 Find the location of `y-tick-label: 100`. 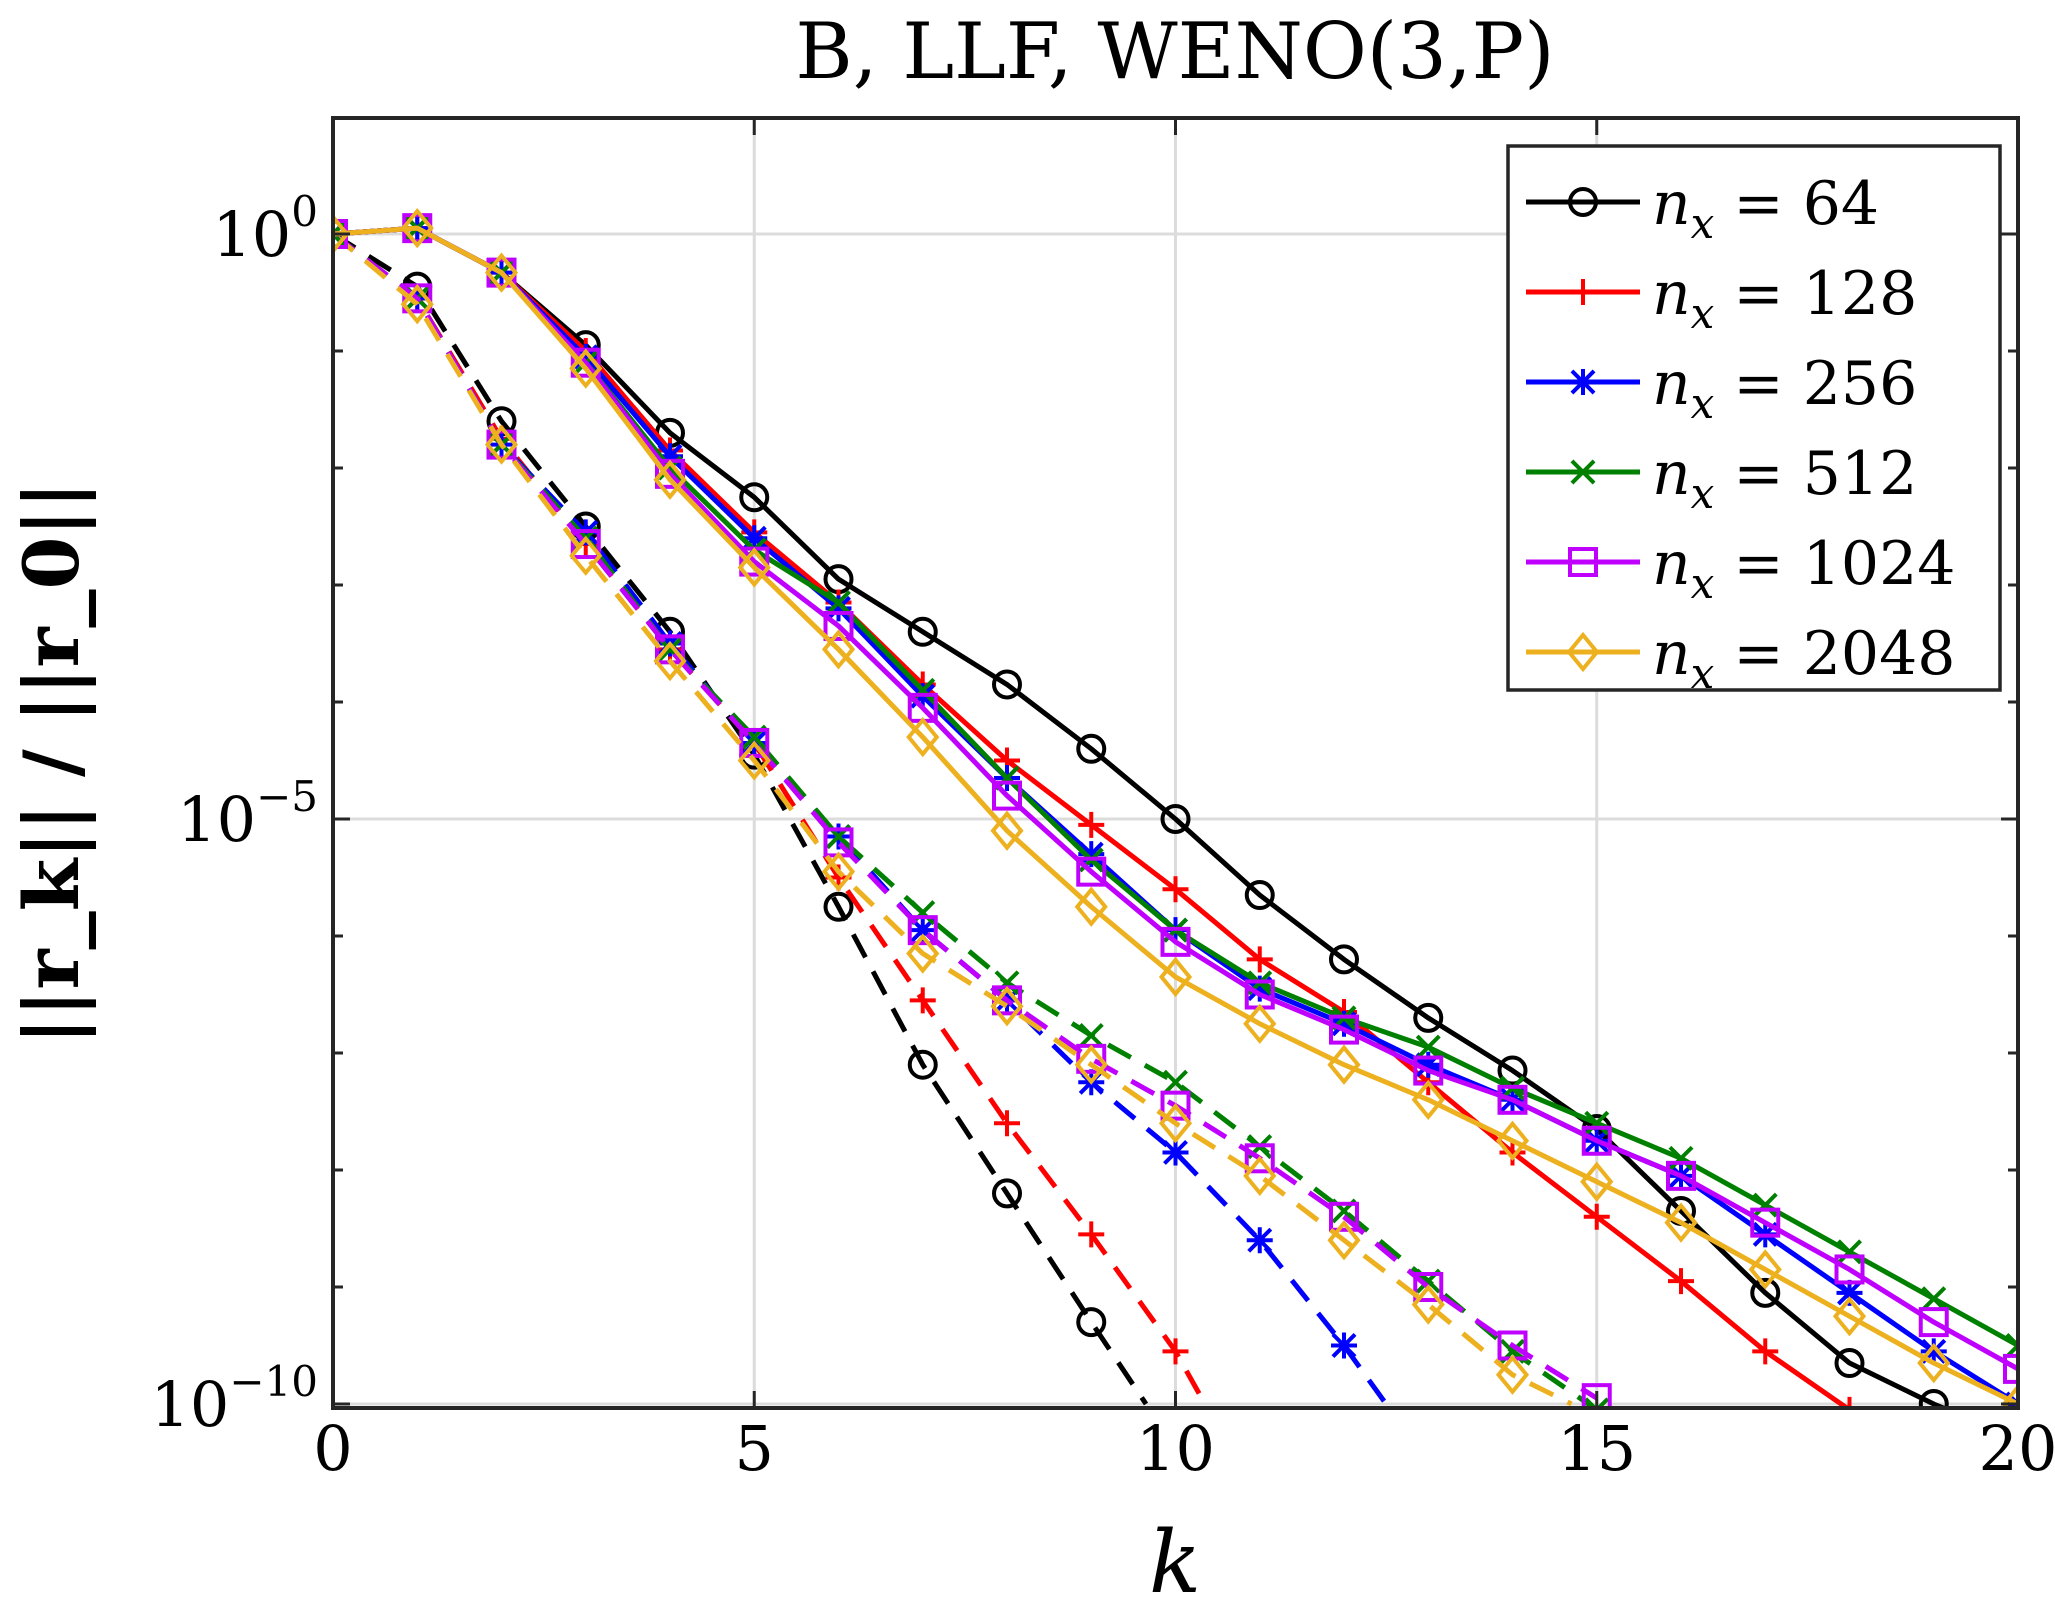

y-tick-label: 100 is located at coordinates (265, 229).